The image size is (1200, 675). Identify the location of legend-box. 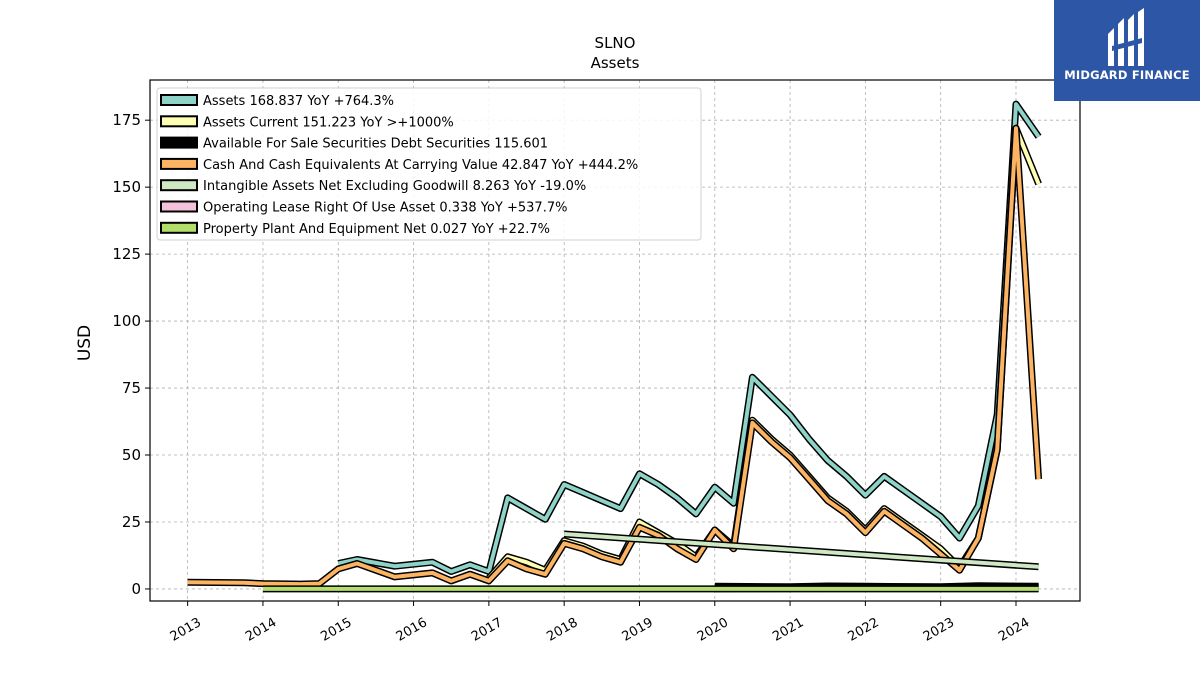
(429, 164).